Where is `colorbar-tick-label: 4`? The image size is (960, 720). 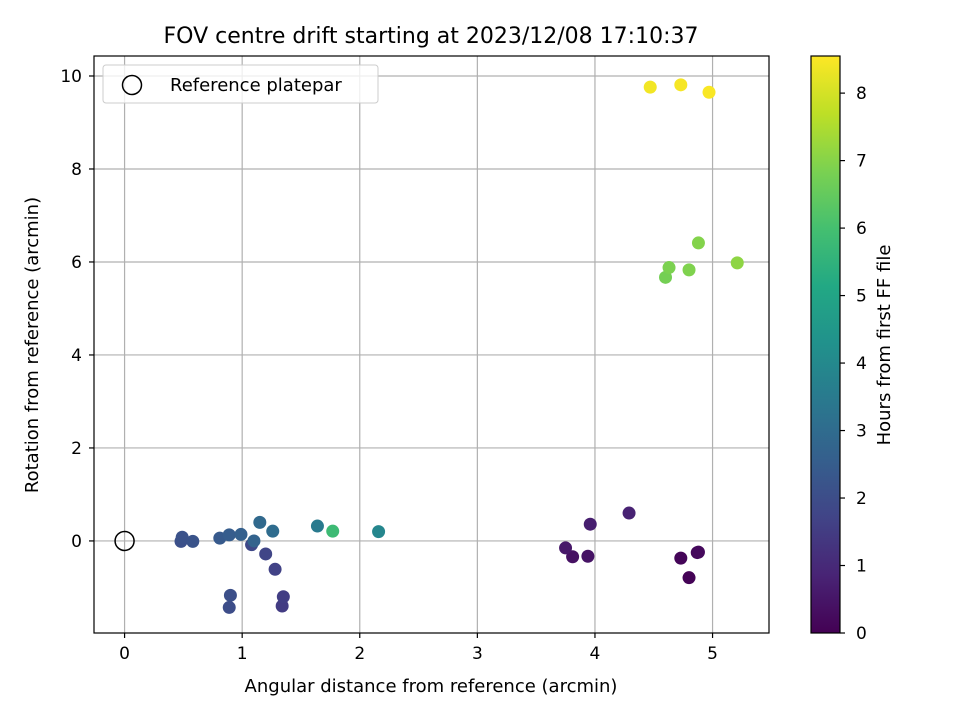
colorbar-tick-label: 4 is located at coordinates (861, 364).